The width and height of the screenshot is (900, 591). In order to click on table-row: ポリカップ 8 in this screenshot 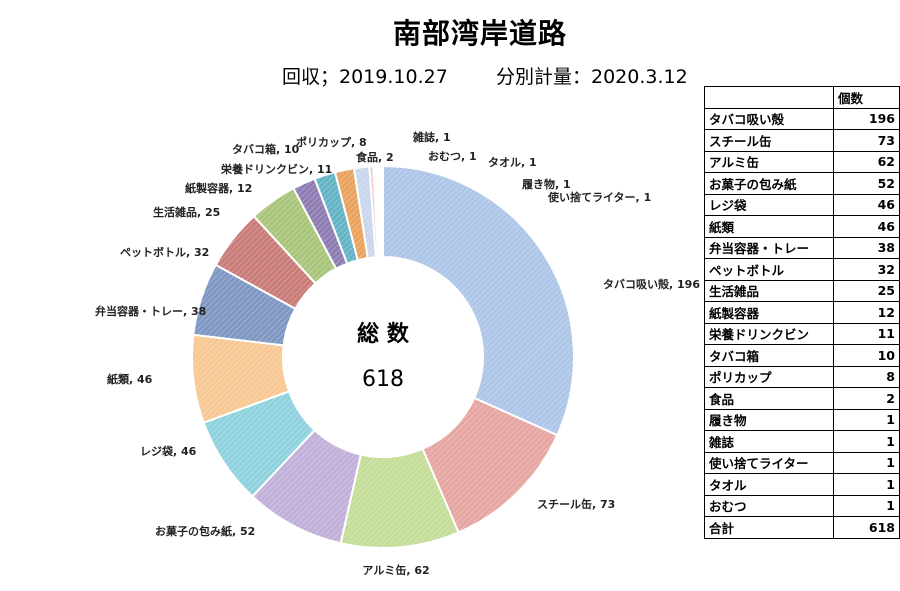, I will do `click(802, 376)`.